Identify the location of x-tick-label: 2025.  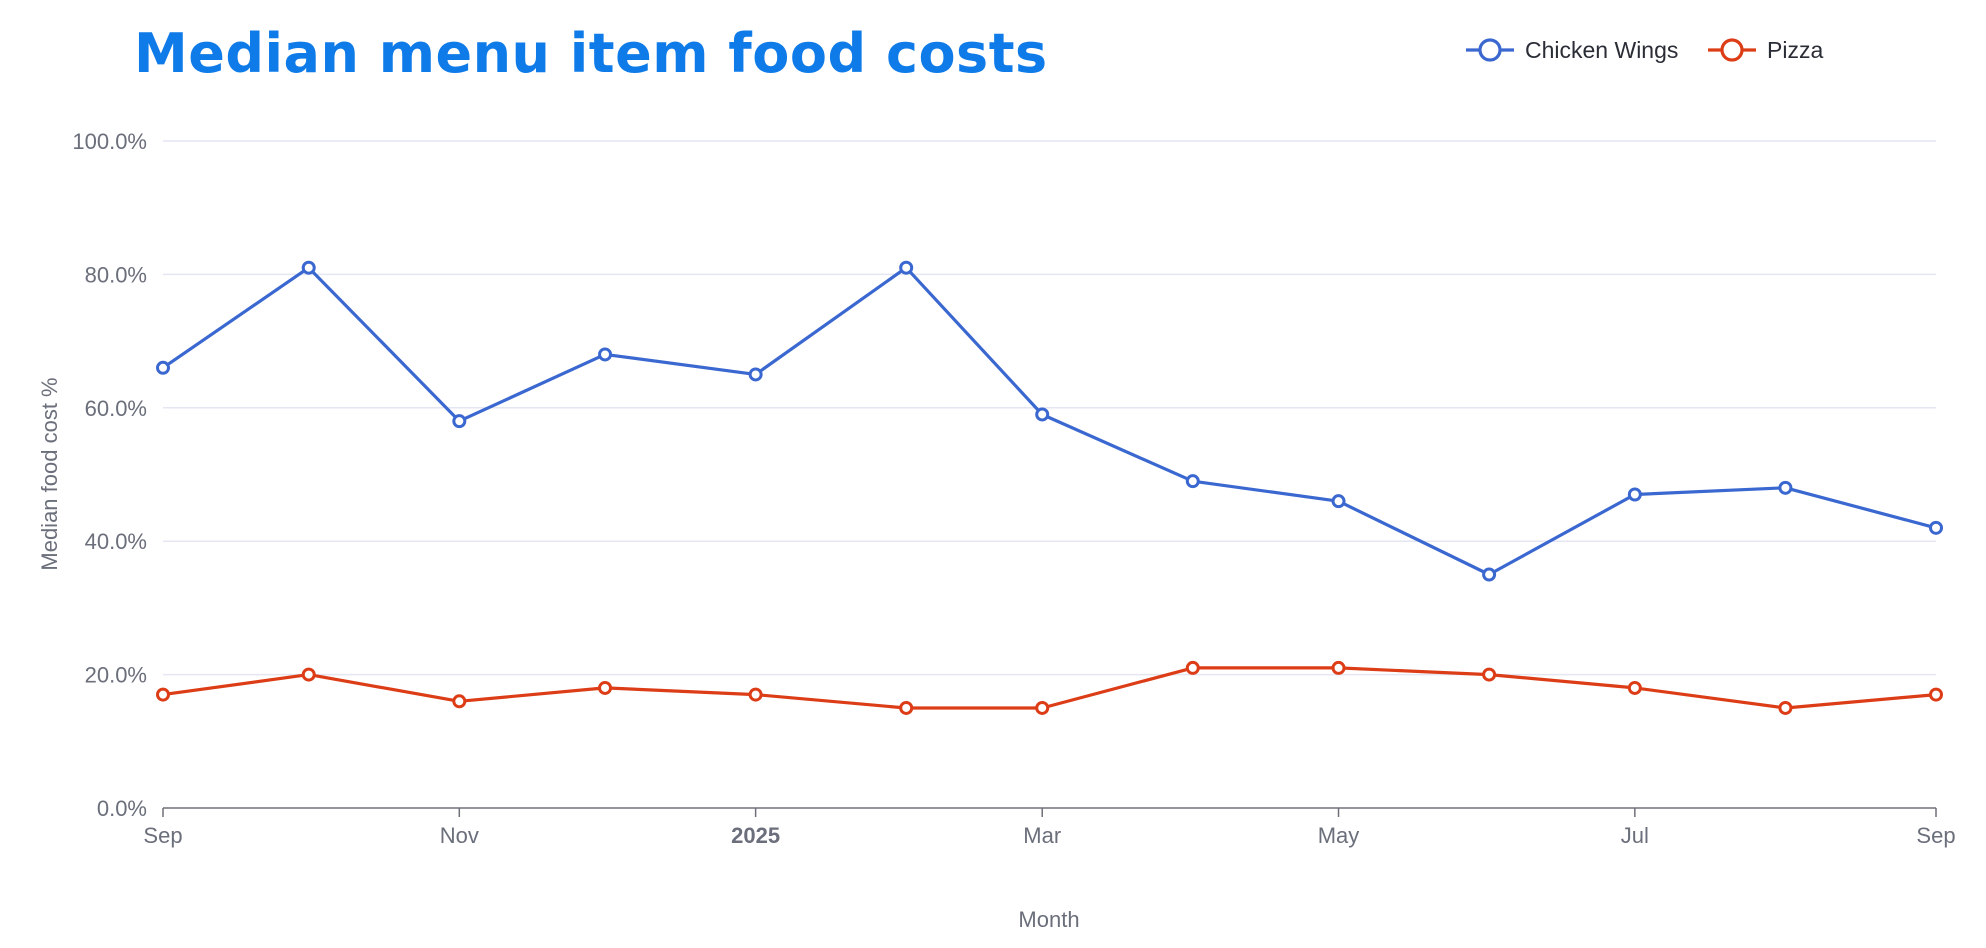
(755, 835).